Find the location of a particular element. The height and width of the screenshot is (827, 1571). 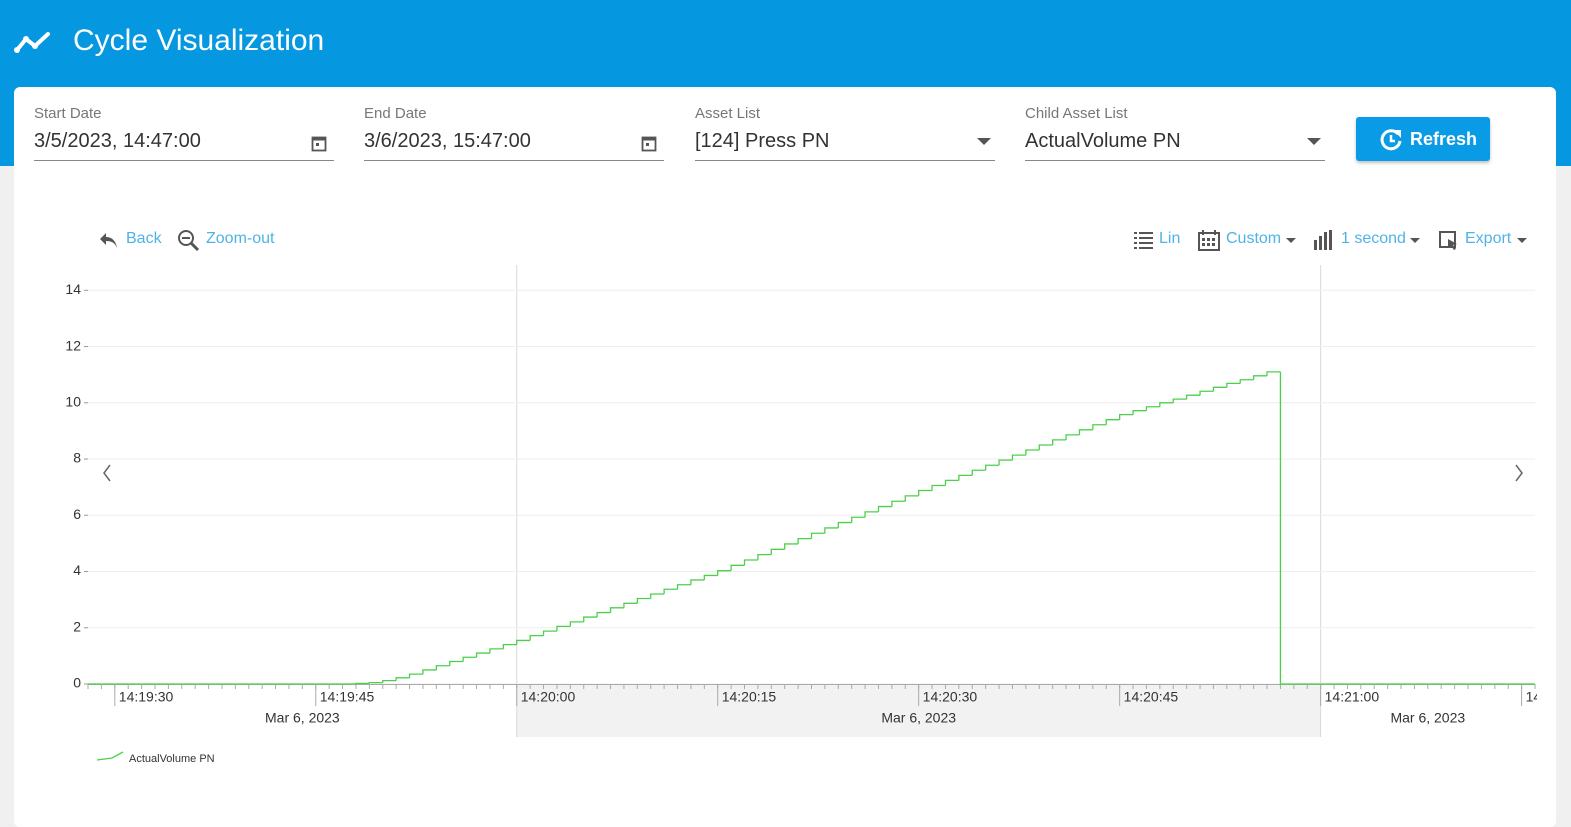

select-input: [124] Press PN is located at coordinates (762, 141).